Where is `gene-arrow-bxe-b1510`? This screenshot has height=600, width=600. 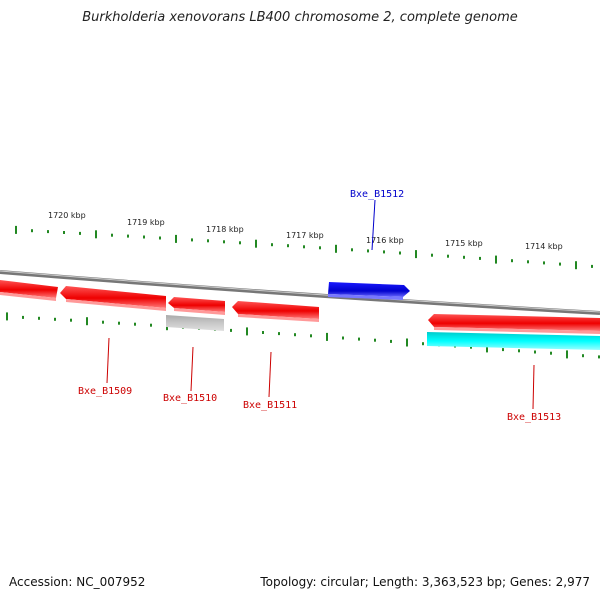 gene-arrow-bxe-b1510 is located at coordinates (196, 306).